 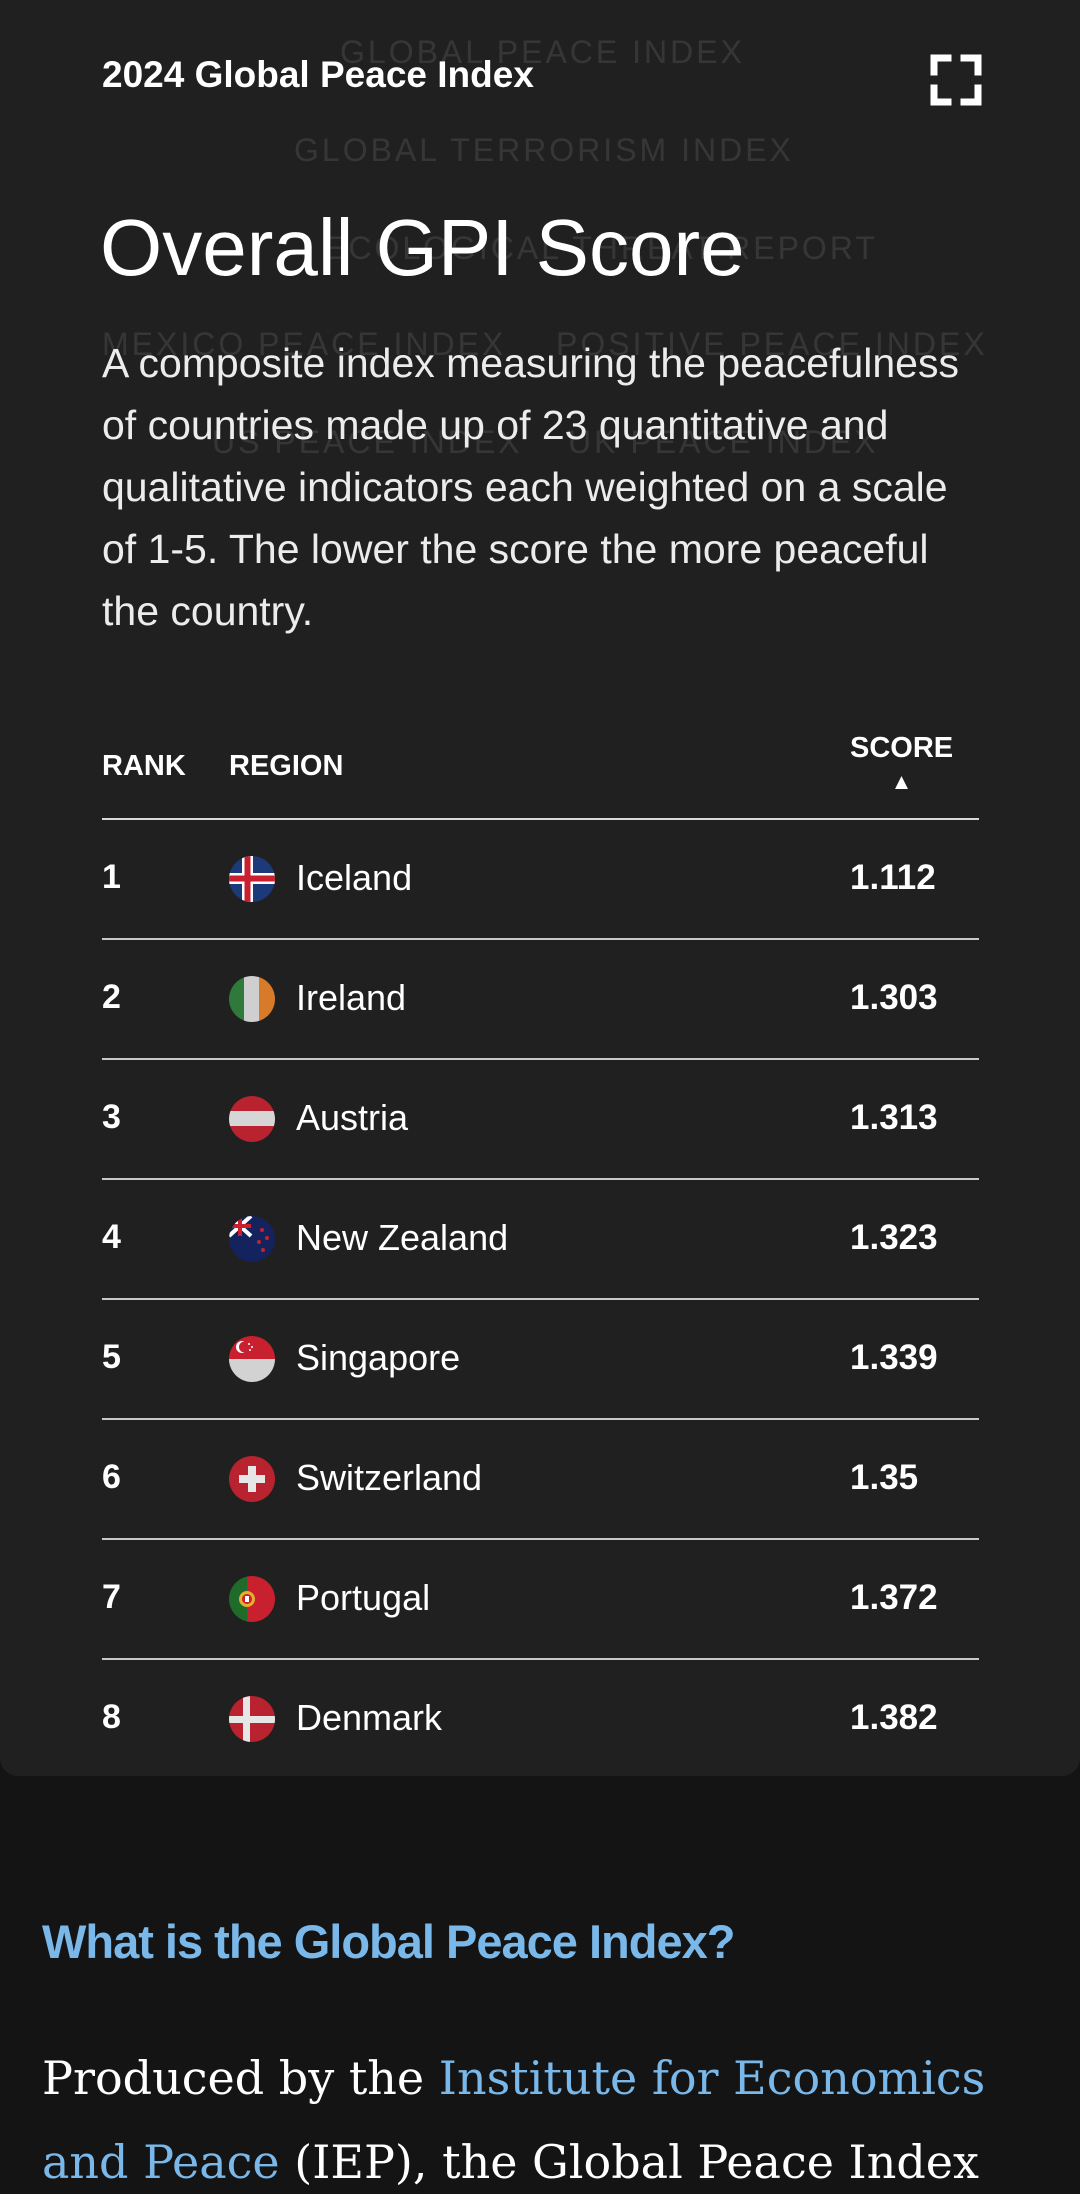 What do you see at coordinates (540, 1718) in the screenshot?
I see `table-row: 8 Denmark 1.382` at bounding box center [540, 1718].